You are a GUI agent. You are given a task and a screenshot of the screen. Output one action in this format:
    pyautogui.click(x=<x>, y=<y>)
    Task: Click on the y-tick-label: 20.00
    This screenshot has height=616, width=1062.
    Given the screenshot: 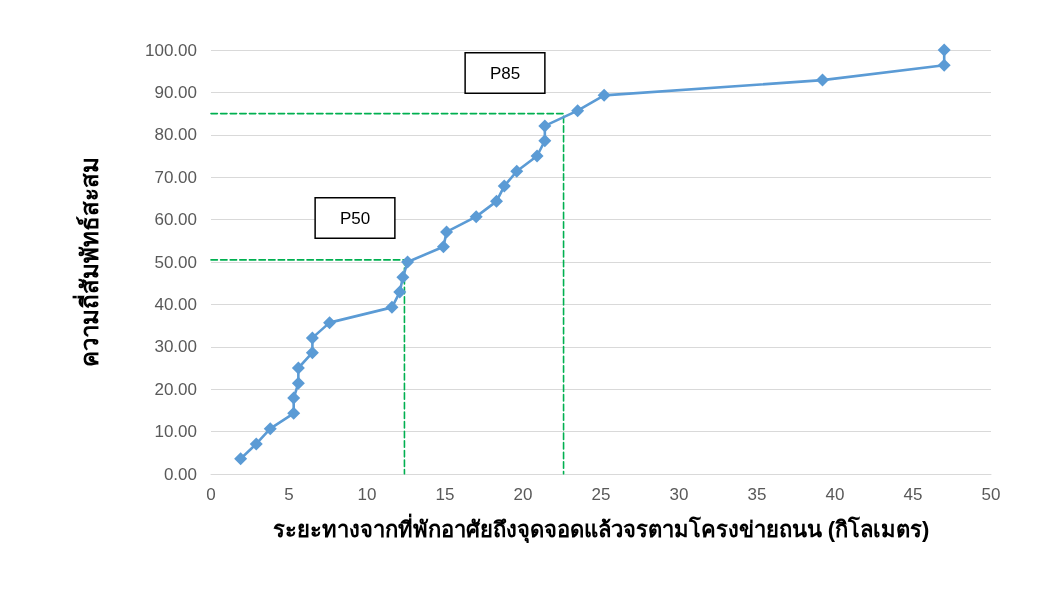 What is the action you would take?
    pyautogui.click(x=175, y=389)
    